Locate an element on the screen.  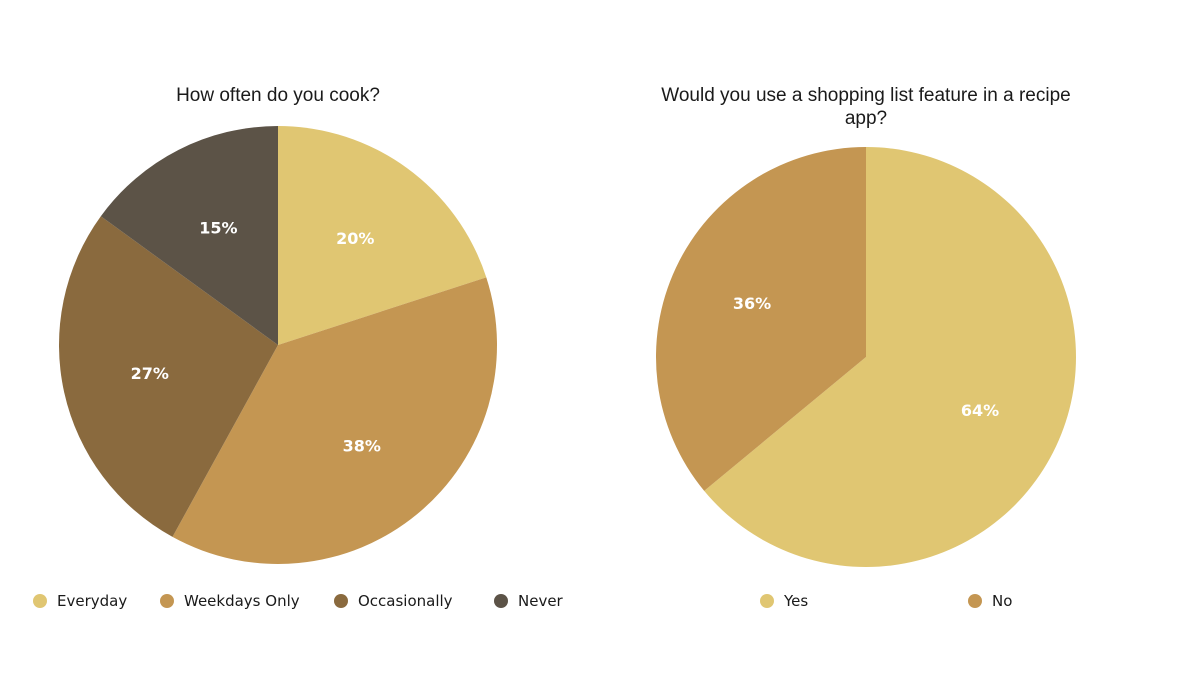
pie-slice-no is located at coordinates (761, 319).